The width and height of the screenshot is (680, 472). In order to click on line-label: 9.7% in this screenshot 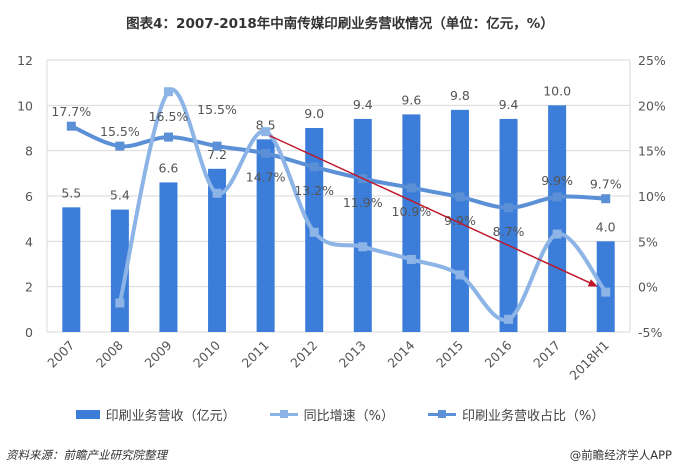, I will do `click(606, 184)`.